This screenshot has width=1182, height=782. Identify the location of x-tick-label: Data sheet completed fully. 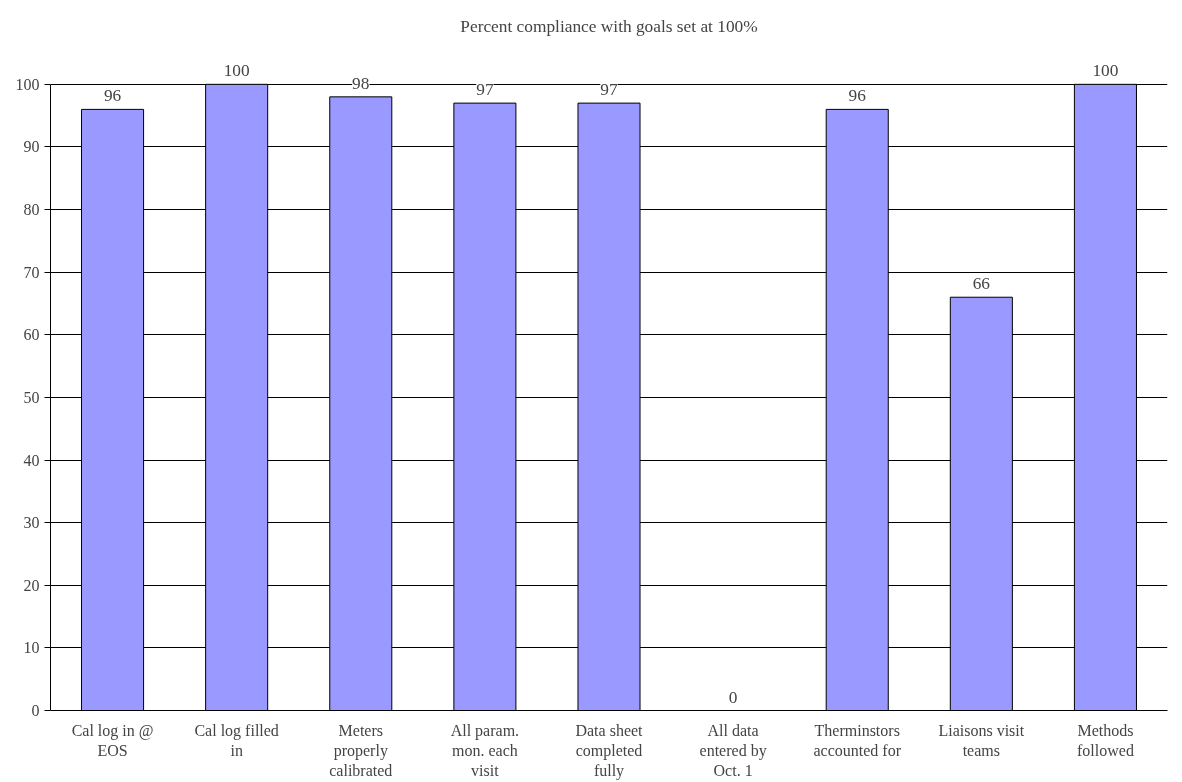
(609, 751).